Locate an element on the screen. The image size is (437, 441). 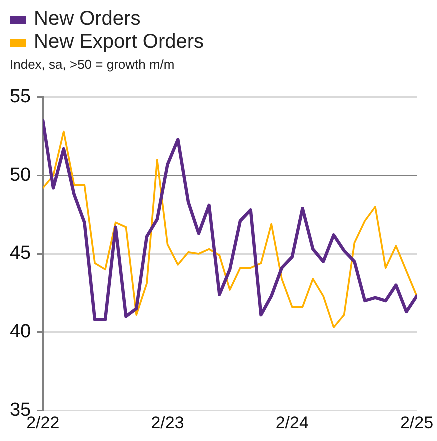
y-tick-label: 45 is located at coordinates (21, 253).